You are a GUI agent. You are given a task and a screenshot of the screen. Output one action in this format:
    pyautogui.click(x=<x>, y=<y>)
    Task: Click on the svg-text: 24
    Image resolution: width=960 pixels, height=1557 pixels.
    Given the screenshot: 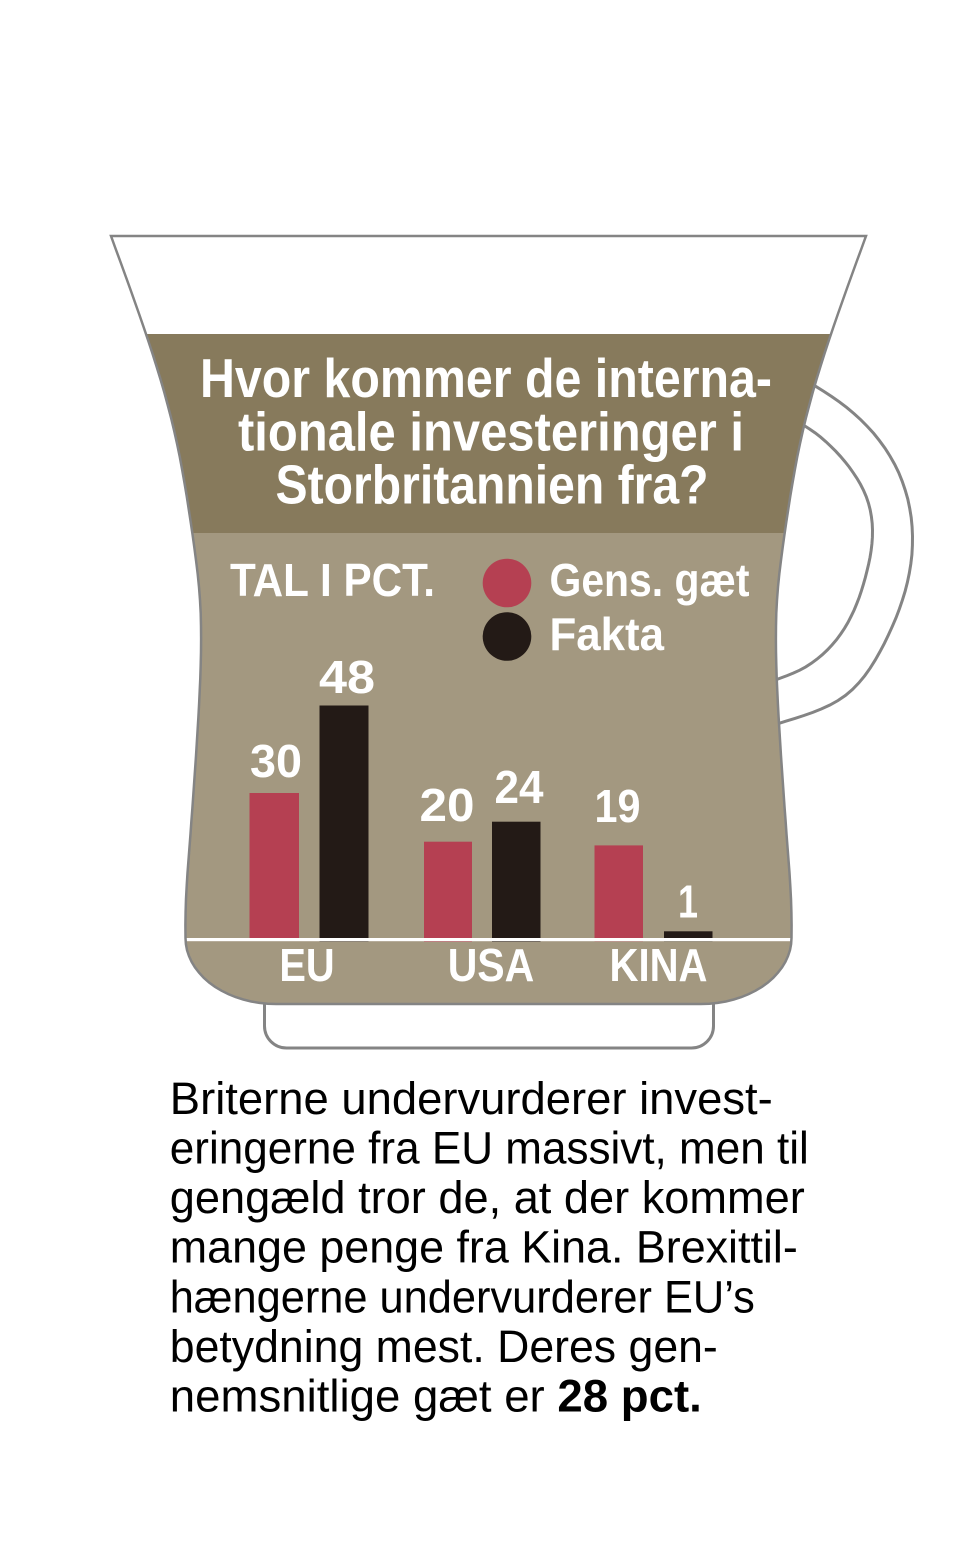 What is the action you would take?
    pyautogui.click(x=519, y=787)
    